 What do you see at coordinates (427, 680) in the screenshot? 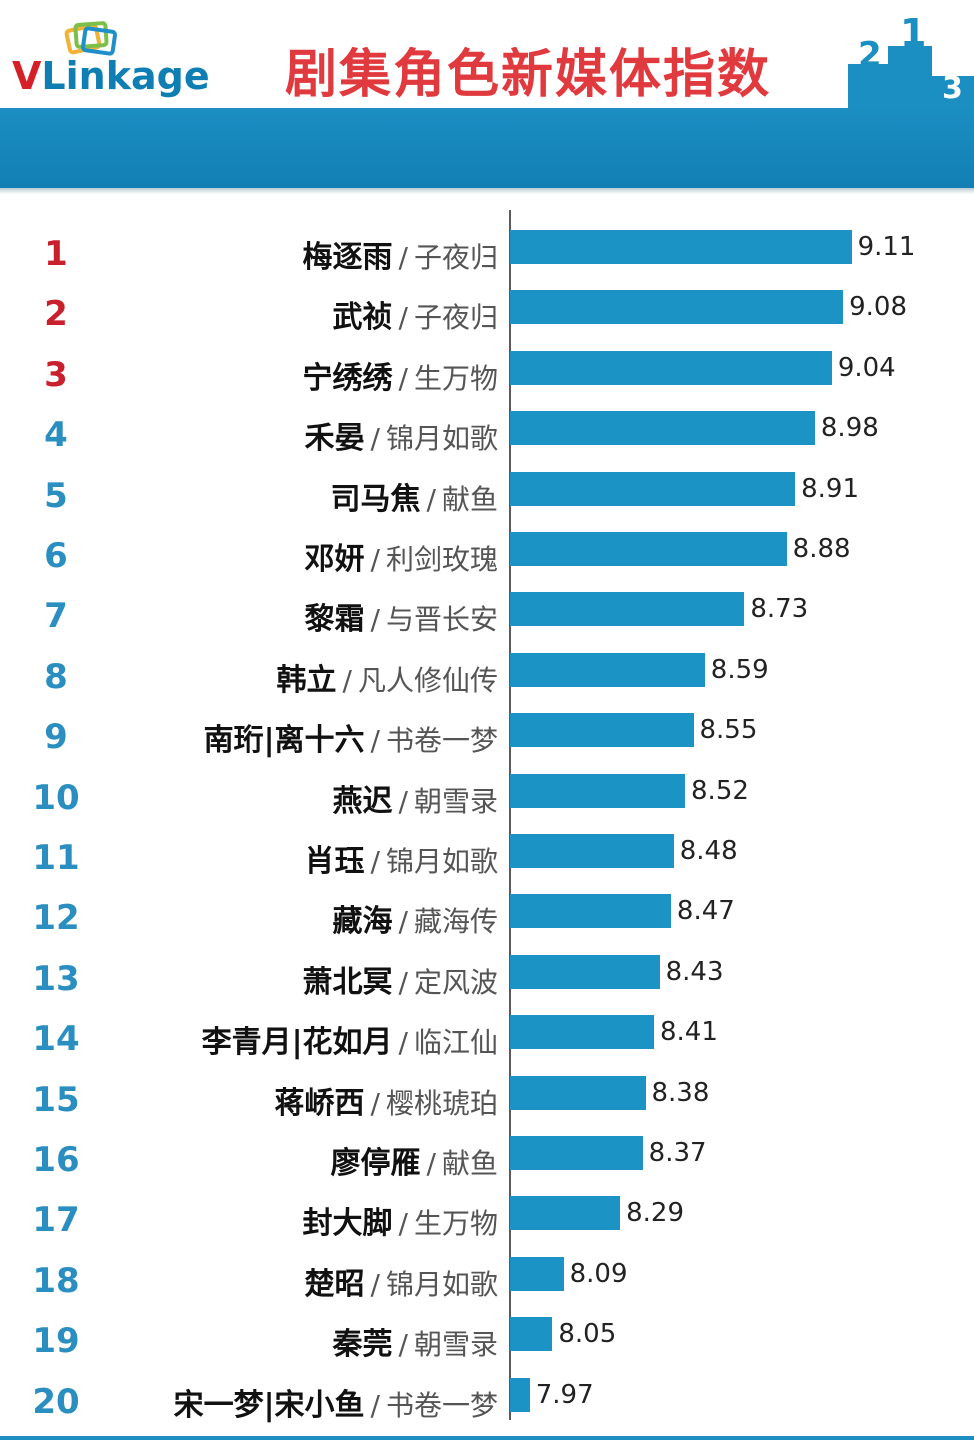
I see `drama-name: 凡人修仙传` at bounding box center [427, 680].